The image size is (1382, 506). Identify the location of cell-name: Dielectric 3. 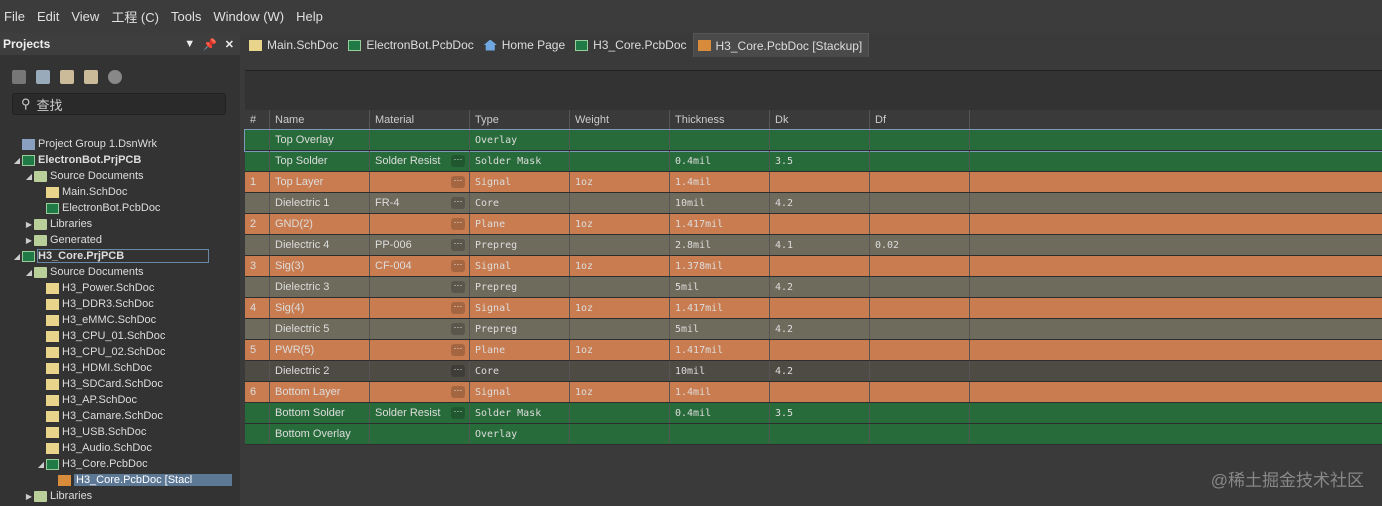
(320, 287).